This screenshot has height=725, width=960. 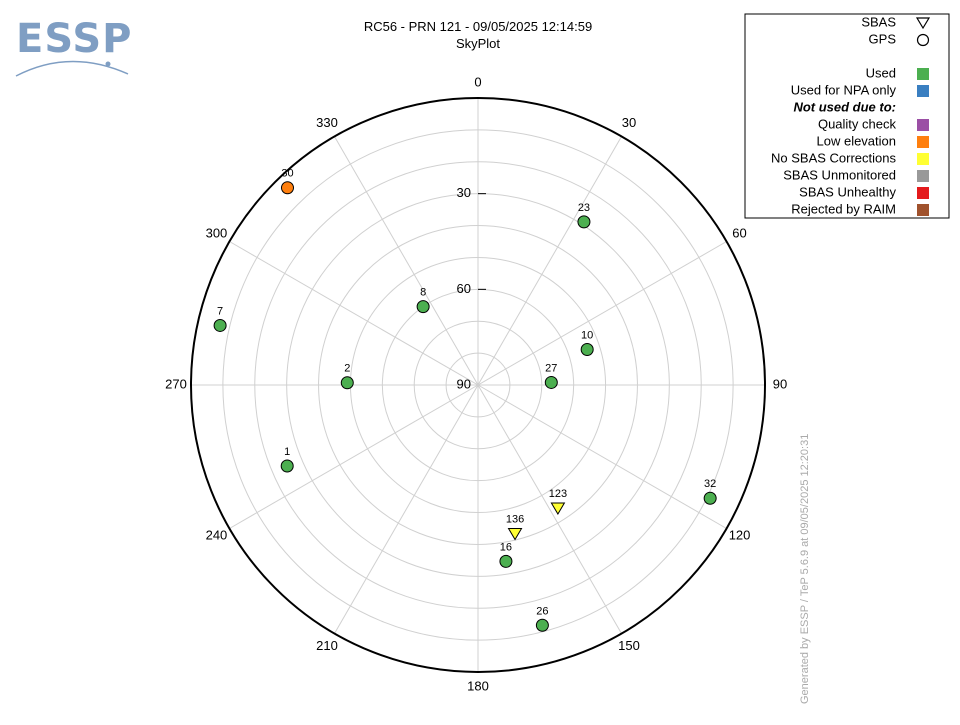 I want to click on satellite-prn-26: 26, so click(x=542, y=618).